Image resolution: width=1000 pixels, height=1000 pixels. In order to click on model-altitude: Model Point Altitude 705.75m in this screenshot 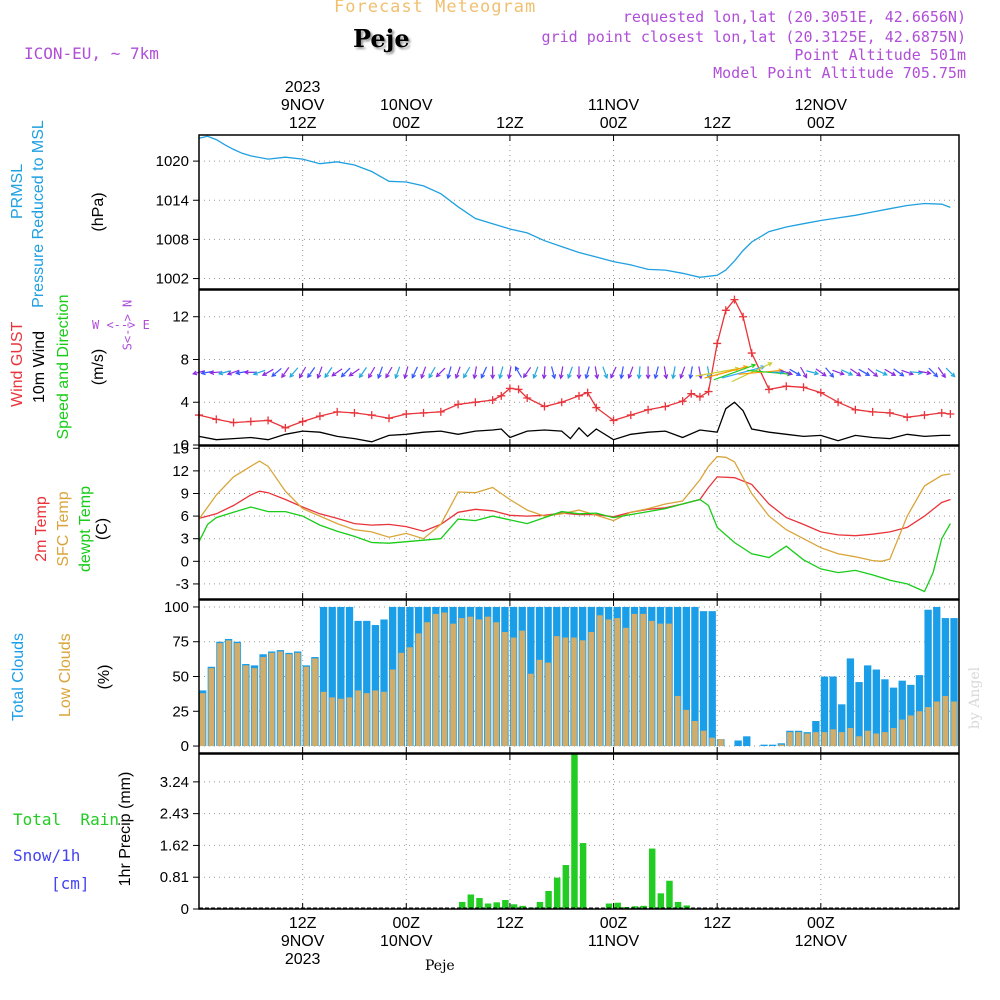, I will do `click(839, 73)`.